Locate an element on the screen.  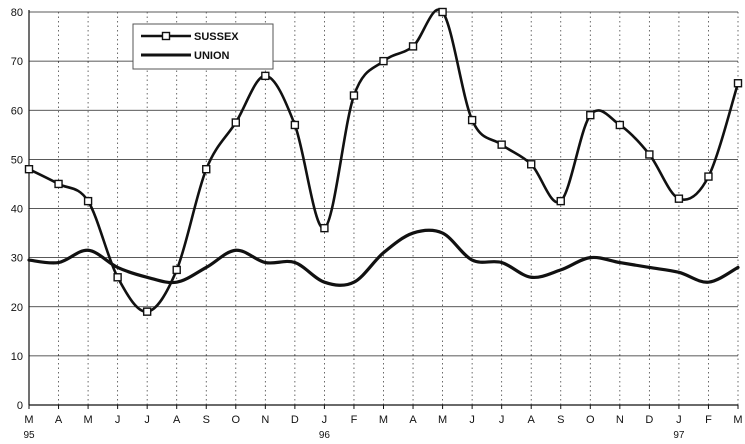
y-tick-label: 70 is located at coordinates (17, 62).